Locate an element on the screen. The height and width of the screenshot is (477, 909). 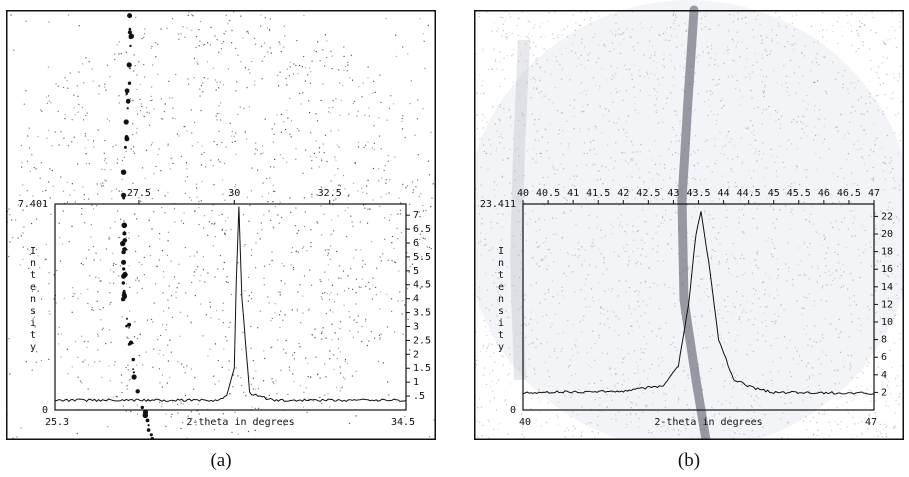
y-right-tick-label: 16 is located at coordinates (887, 269).